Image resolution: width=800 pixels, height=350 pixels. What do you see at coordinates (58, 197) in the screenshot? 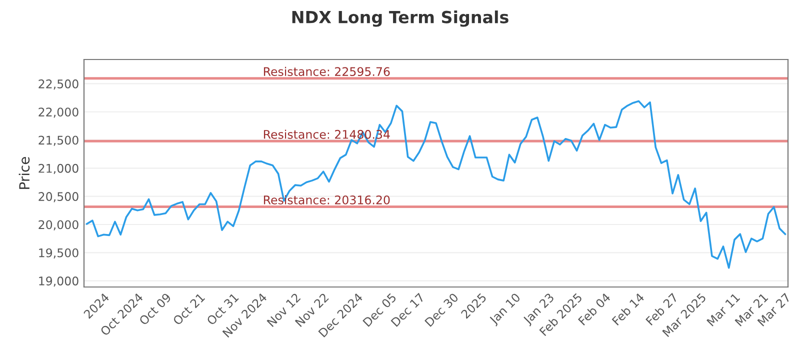
I see `y-tick-label: 20,500` at bounding box center [58, 197].